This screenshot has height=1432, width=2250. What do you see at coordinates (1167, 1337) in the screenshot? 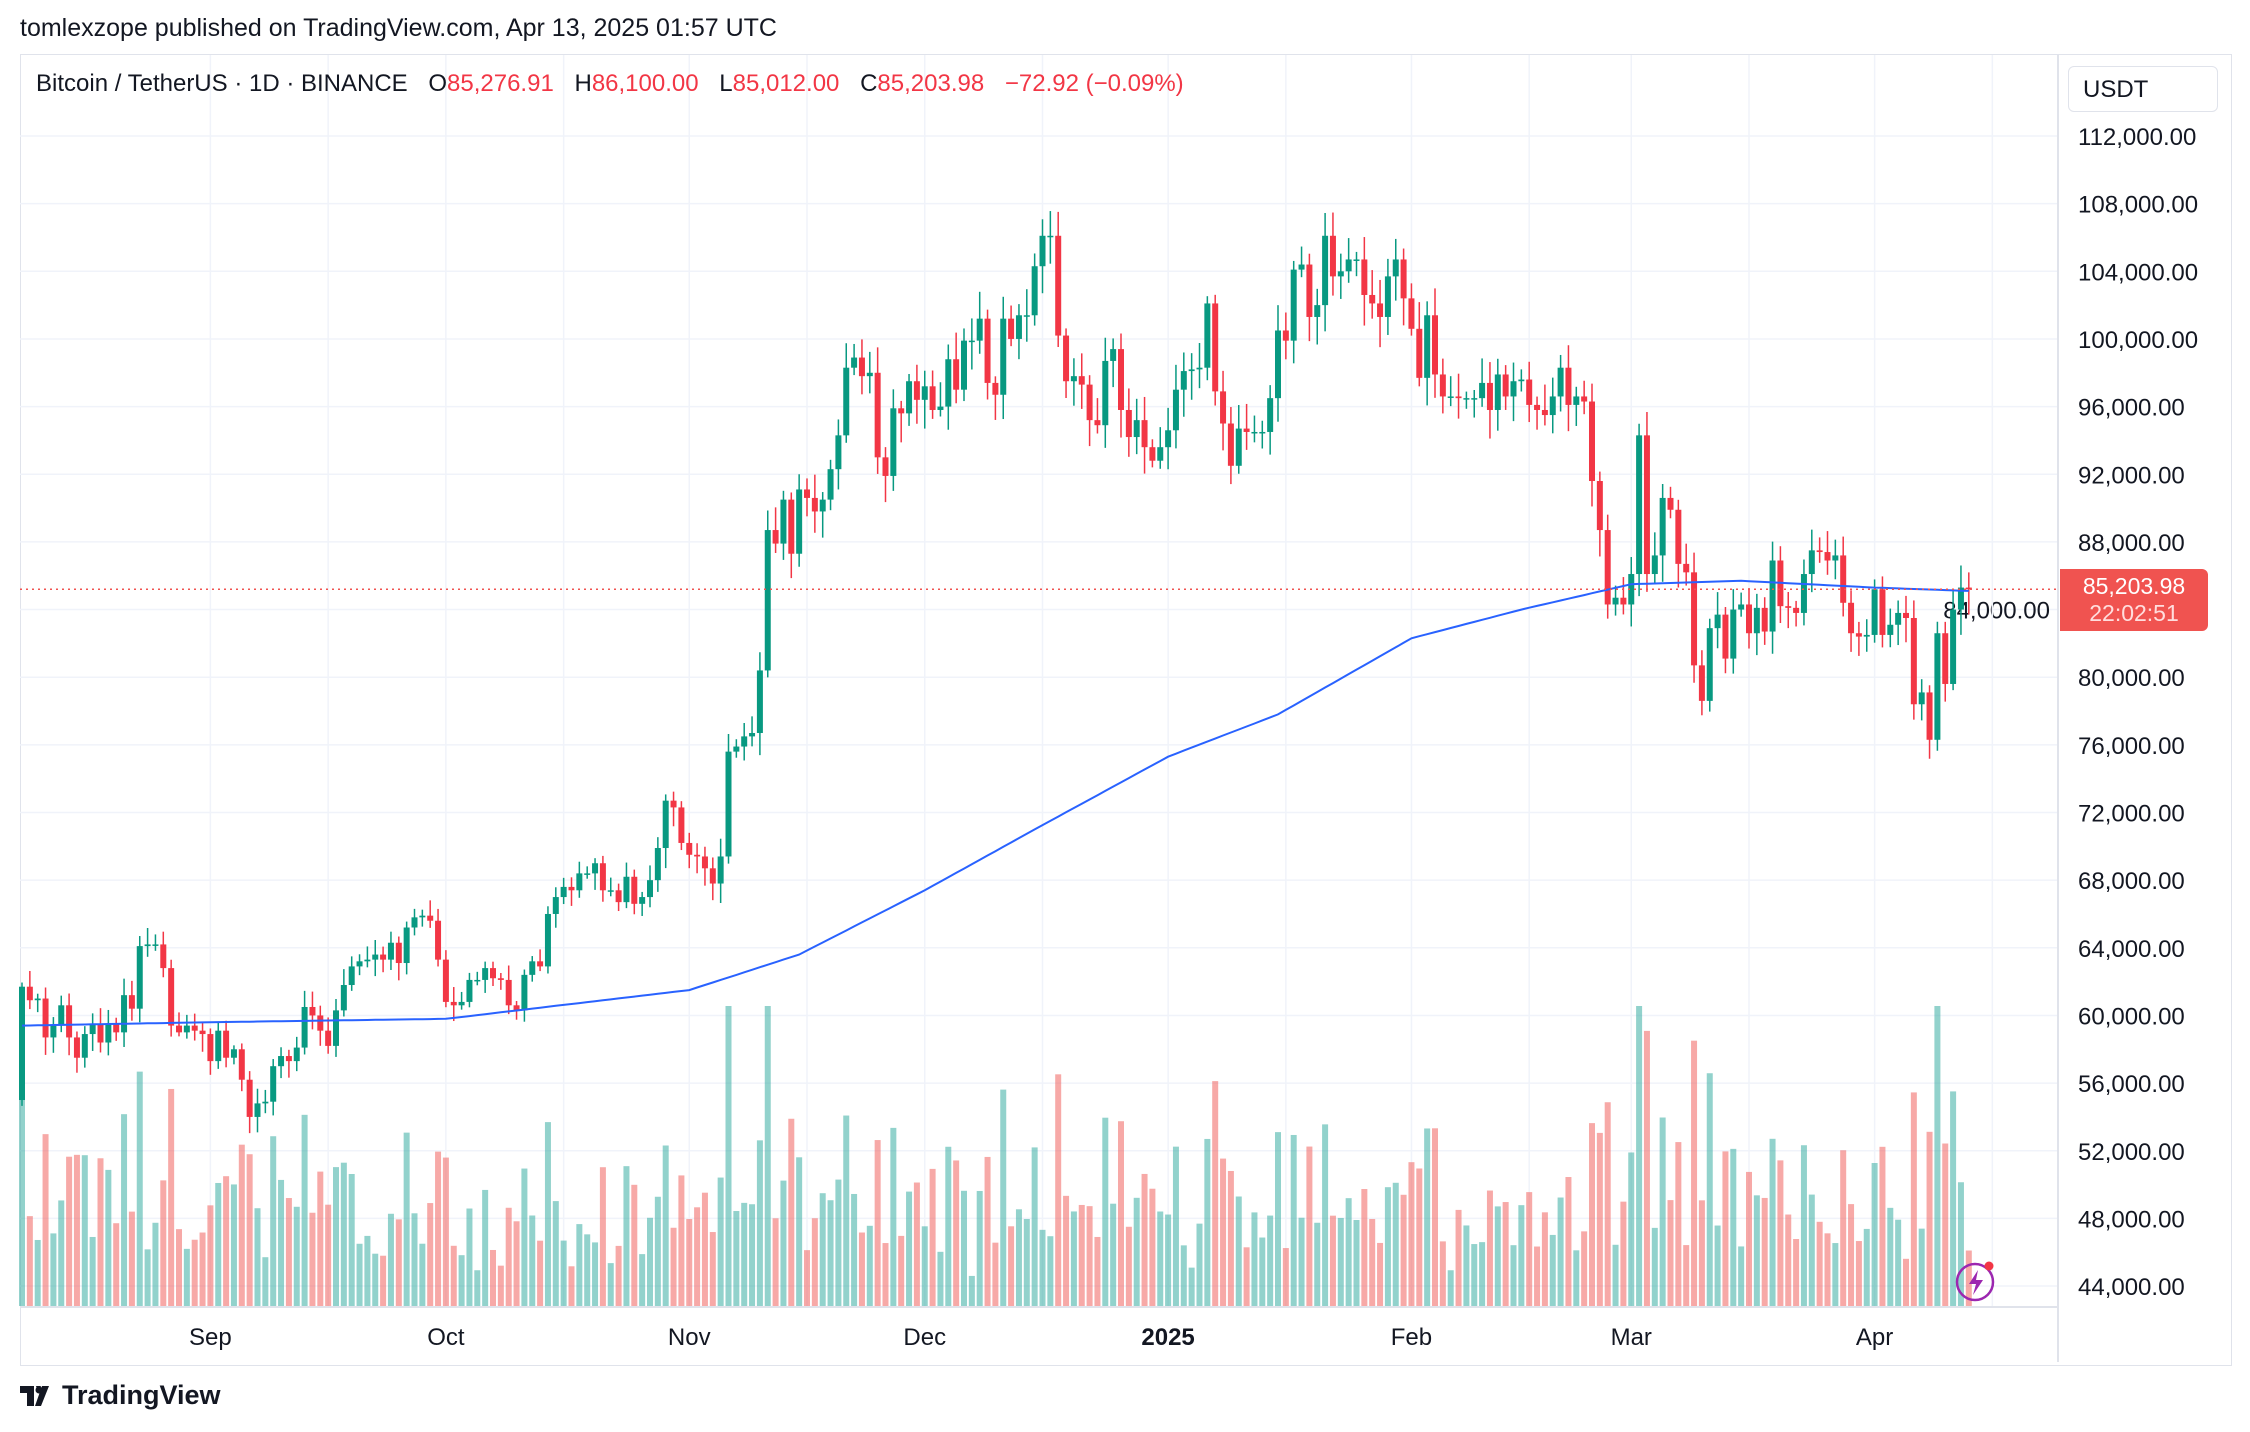
I see `x-tick-label: 2025` at bounding box center [1167, 1337].